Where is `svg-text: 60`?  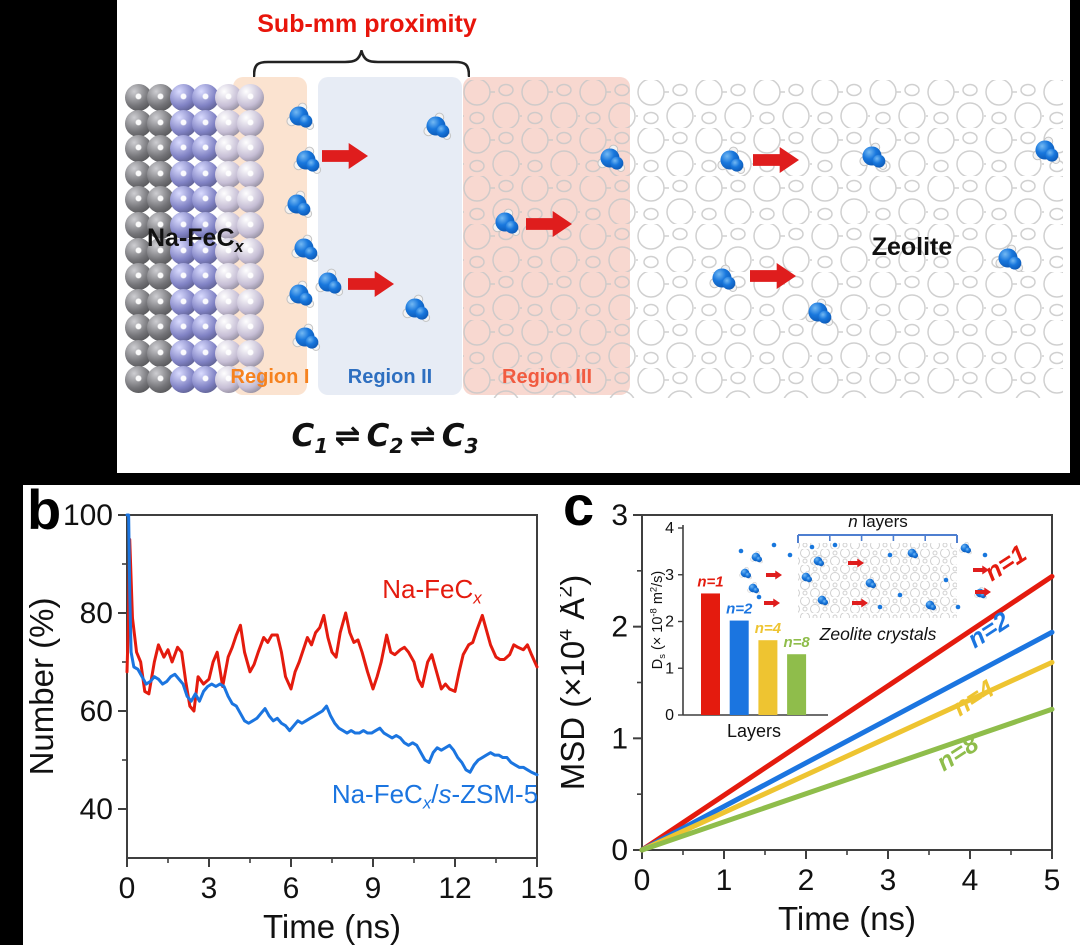 svg-text: 60 is located at coordinates (96, 711).